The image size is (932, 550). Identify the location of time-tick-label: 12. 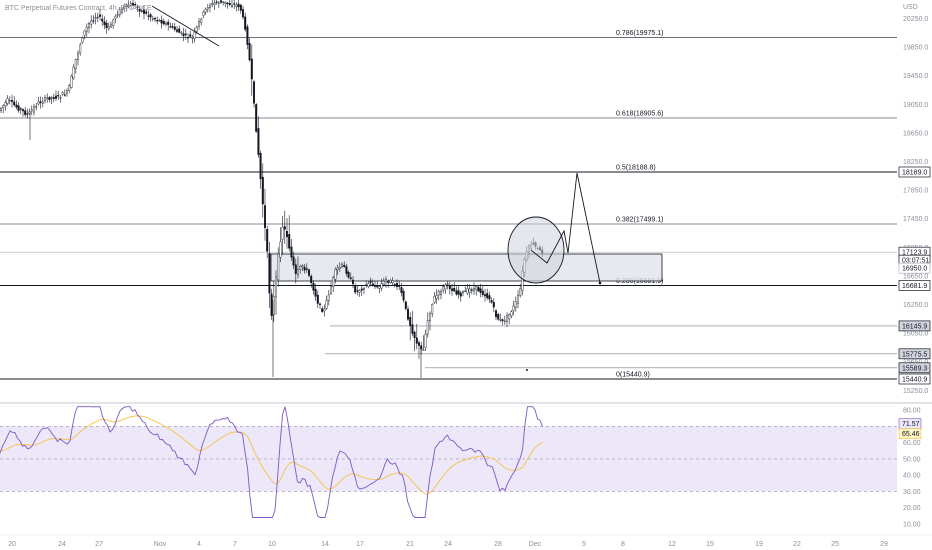
(672, 544).